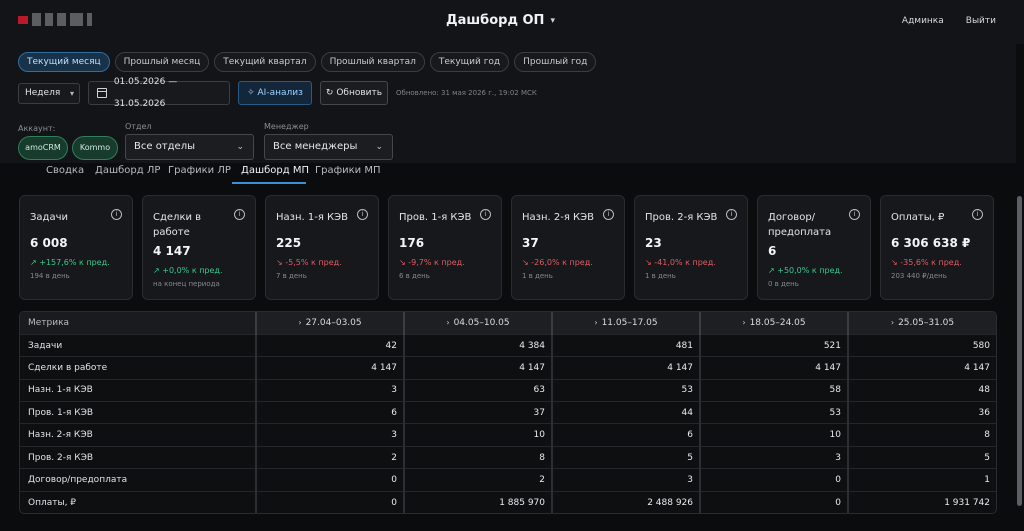 Image resolution: width=1024 pixels, height=531 pixels. I want to click on kpi-change: ↘ -41,0% к пред., so click(680, 262).